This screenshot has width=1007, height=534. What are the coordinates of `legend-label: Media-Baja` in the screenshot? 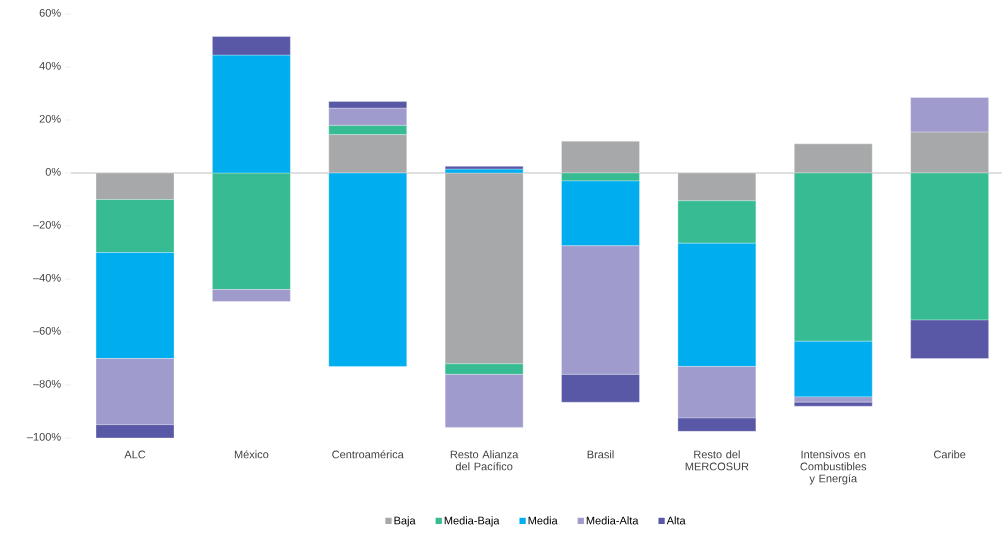 It's located at (472, 521).